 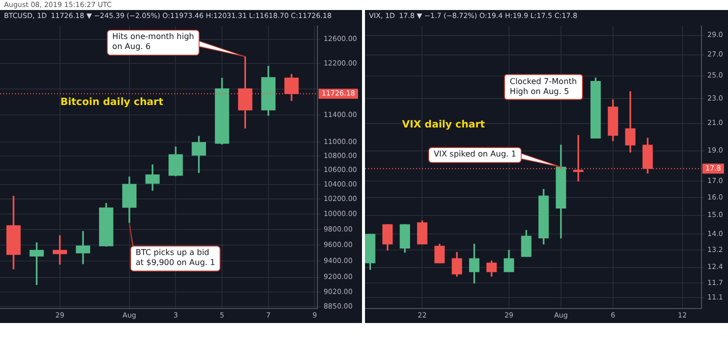 What do you see at coordinates (112, 102) in the screenshot?
I see `annotation: Bitcoin daily chart` at bounding box center [112, 102].